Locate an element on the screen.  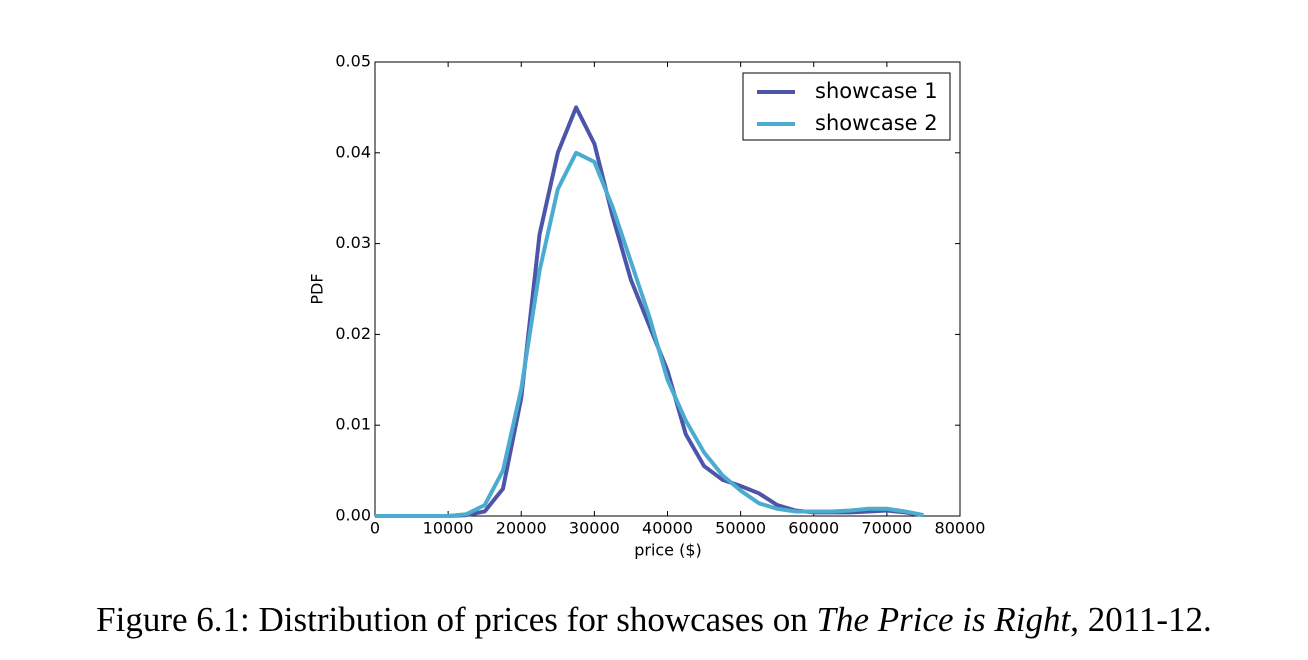
y-tick-label: 0.00 is located at coordinates (353, 515).